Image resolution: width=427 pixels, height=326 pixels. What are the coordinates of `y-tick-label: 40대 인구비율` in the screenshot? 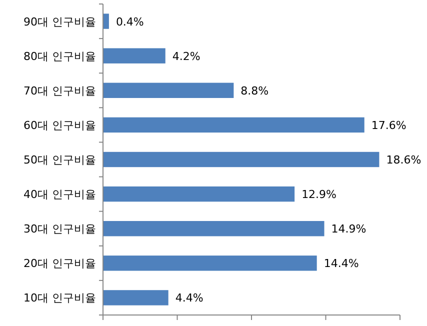 It's located at (60, 195).